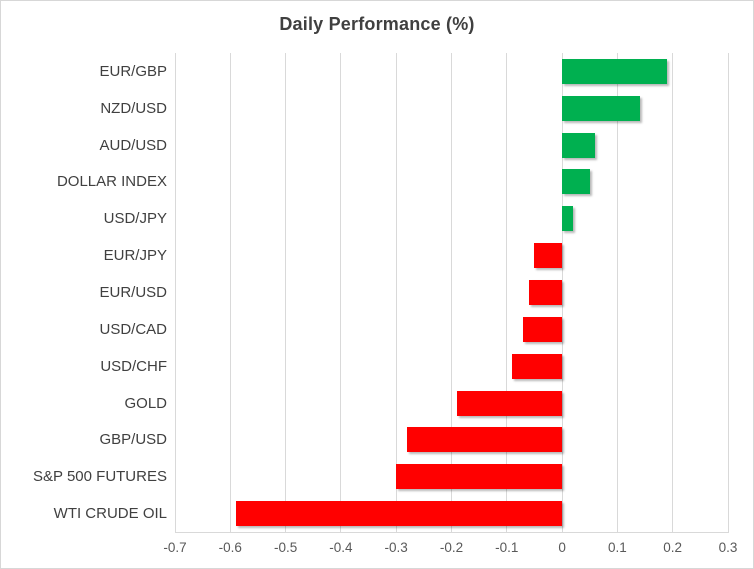 The height and width of the screenshot is (569, 754). I want to click on category-label-aud-usd: AUD/USD, so click(133, 145).